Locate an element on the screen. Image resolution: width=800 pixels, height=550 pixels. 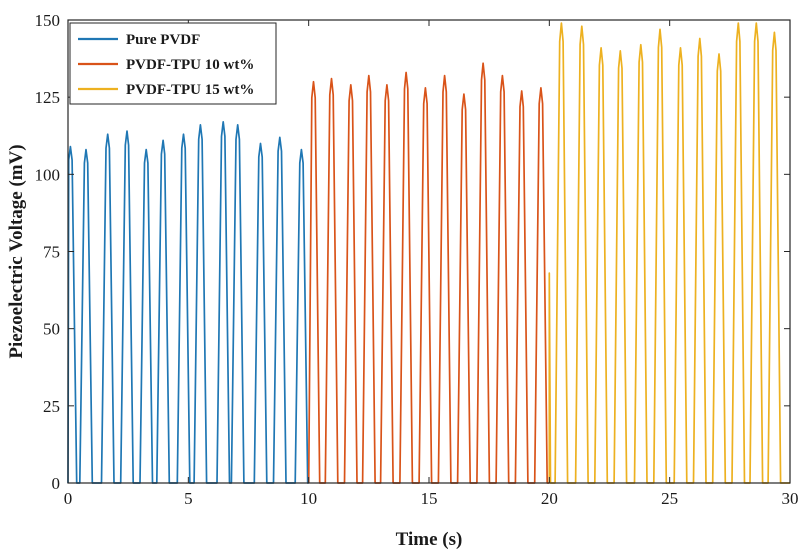
y-tick-label: 125 is located at coordinates (48, 97).